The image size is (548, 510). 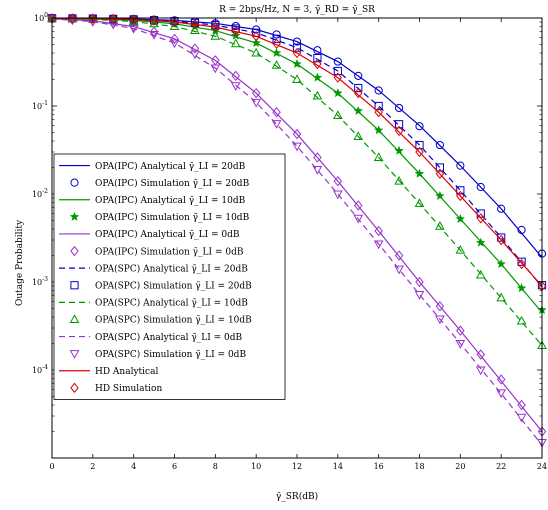 What do you see at coordinates (171, 303) in the screenshot?
I see `legend-label-8: OPA(SPC) Analytical γ̄_LI = 10dB` at bounding box center [171, 303].